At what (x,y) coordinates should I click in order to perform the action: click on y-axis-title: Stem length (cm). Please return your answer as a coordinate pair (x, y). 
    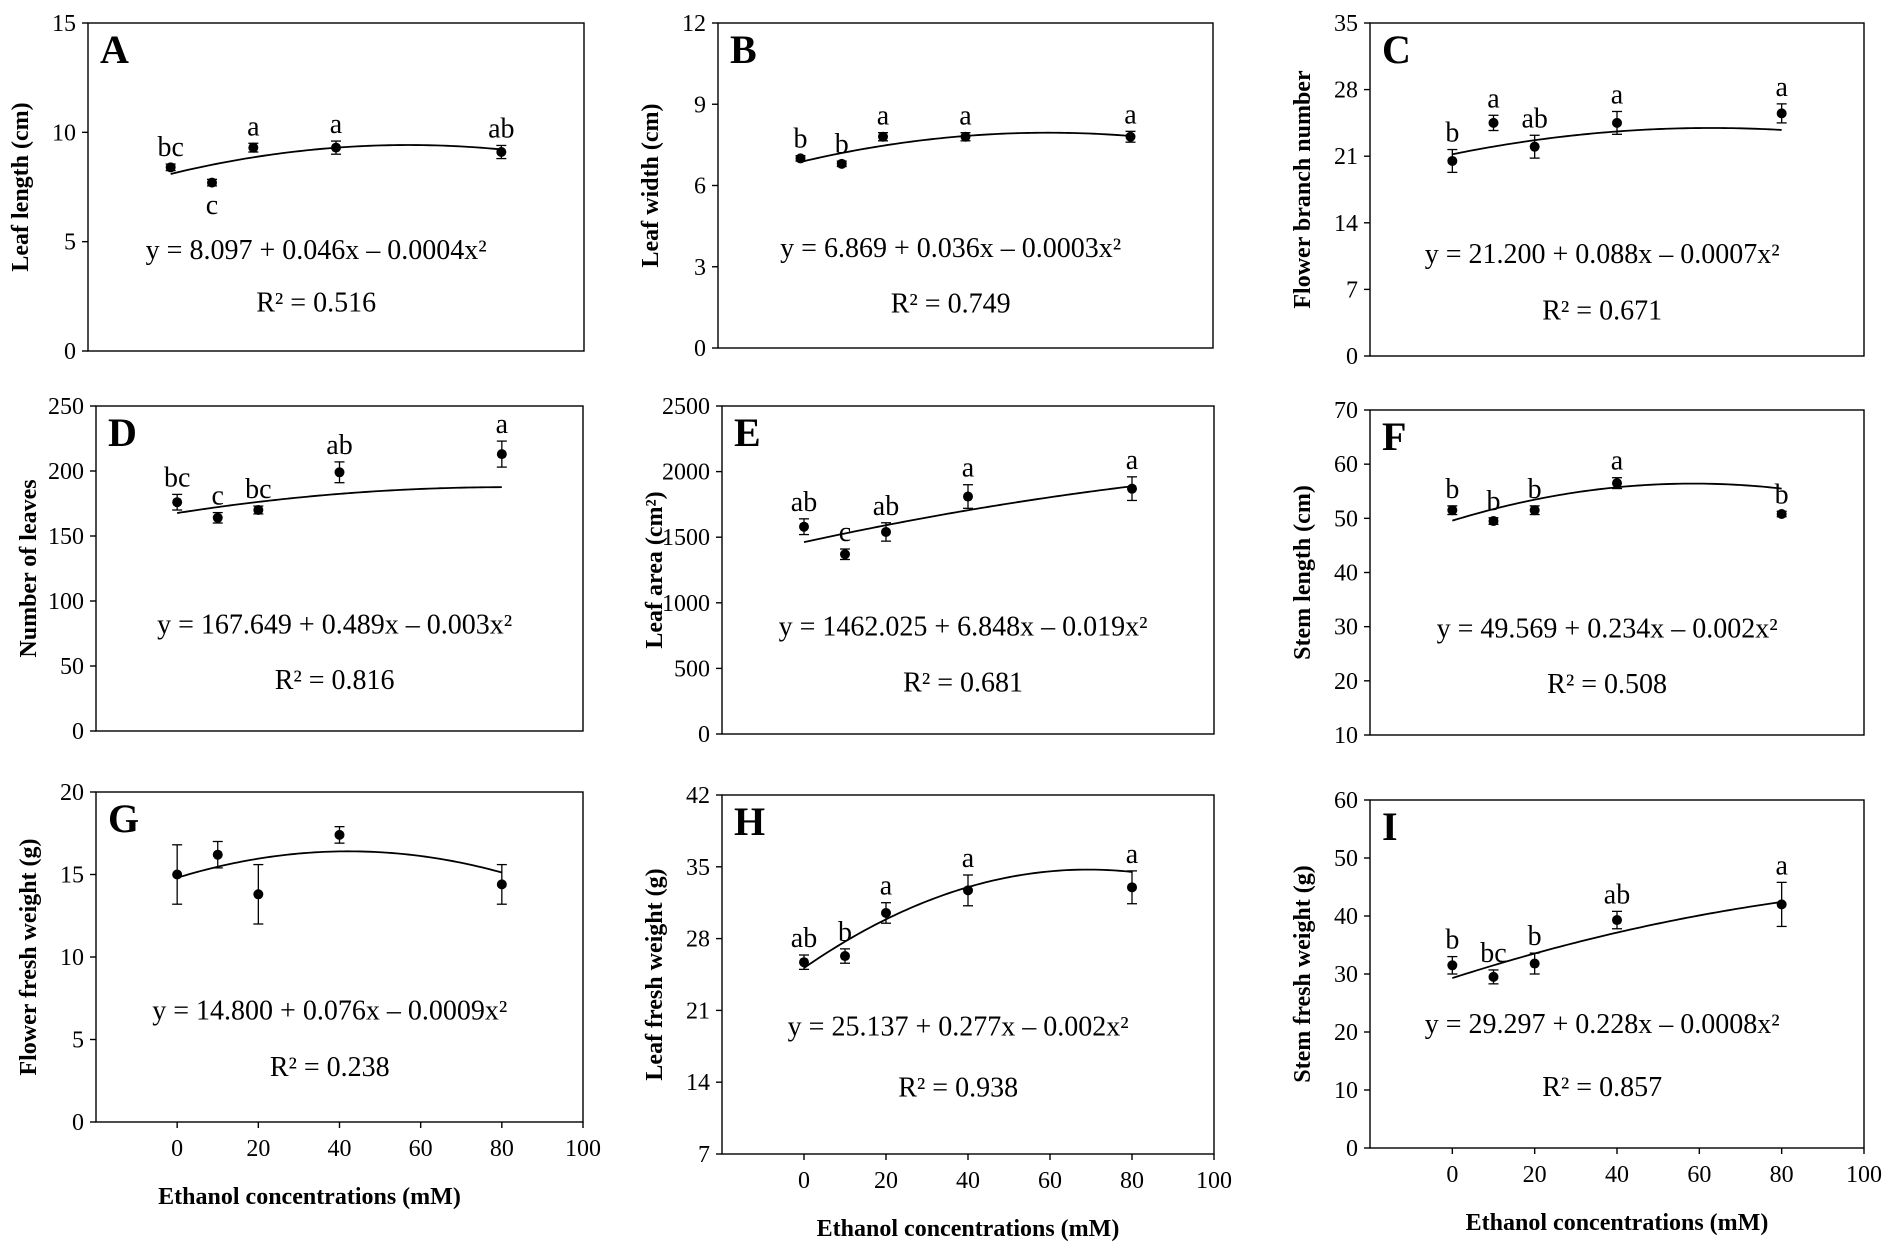
    Looking at the image, I should click on (1303, 572).